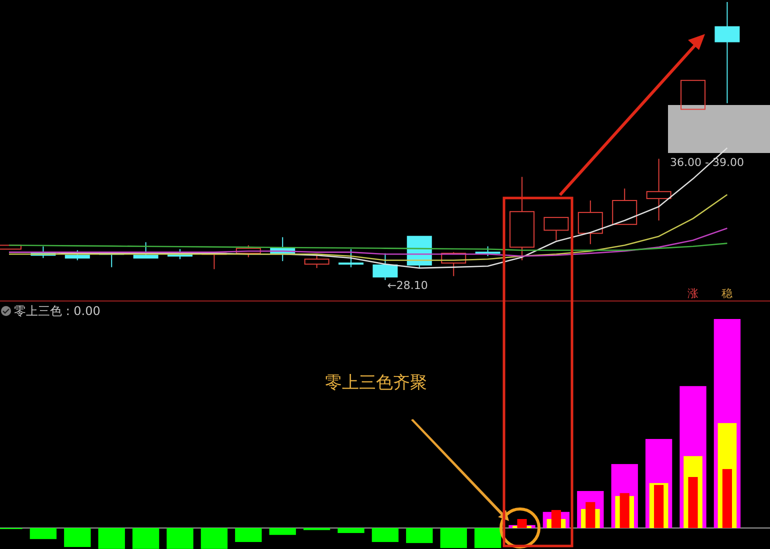  Describe the element at coordinates (693, 293) in the screenshot. I see `text: 涨` at that location.